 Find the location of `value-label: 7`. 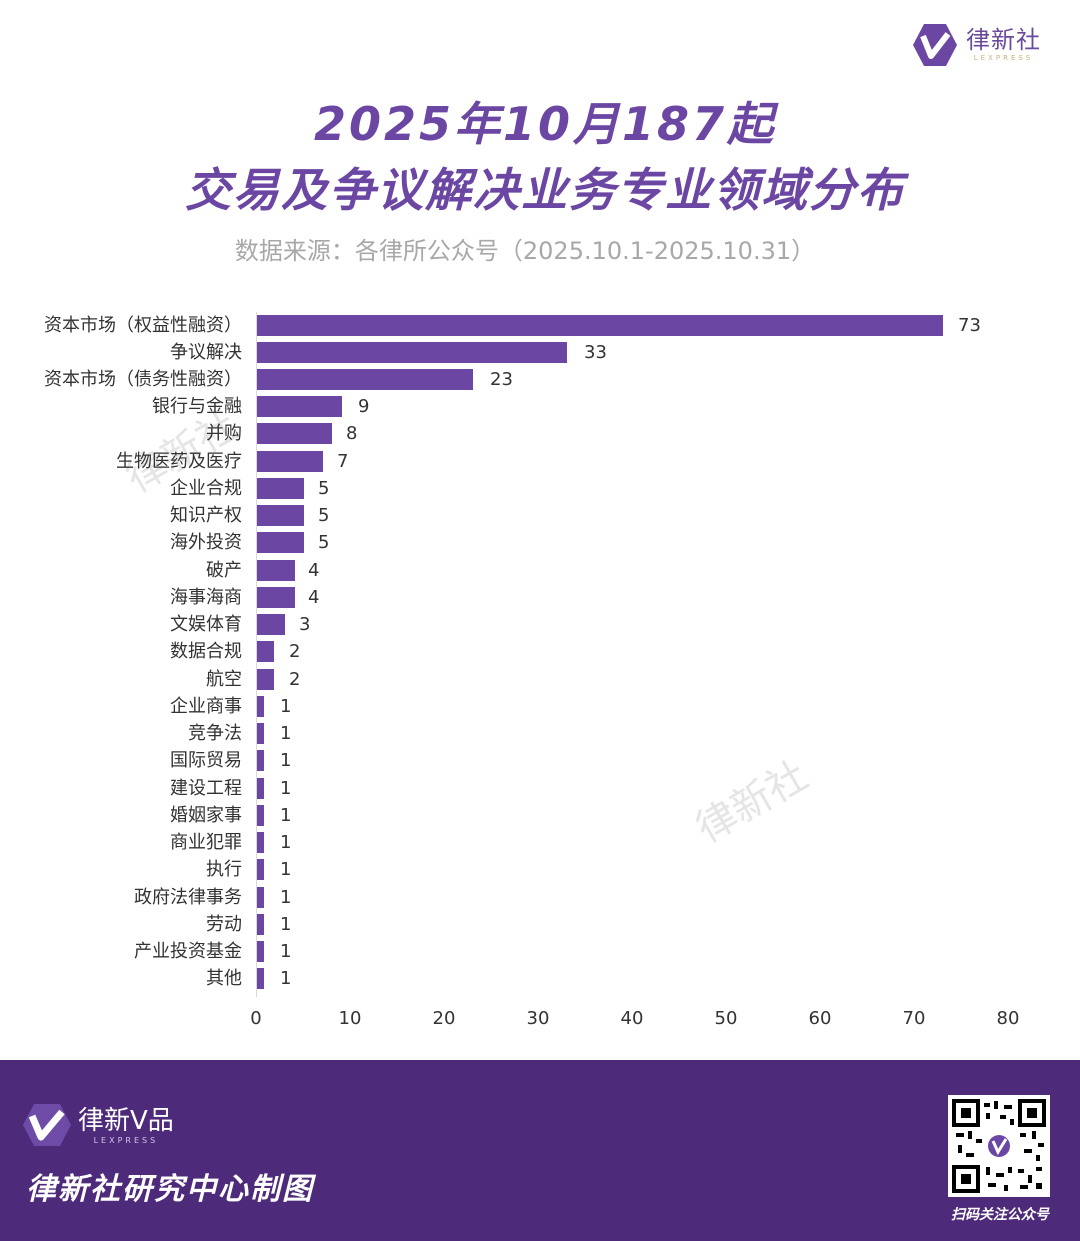

value-label: 7 is located at coordinates (343, 461).